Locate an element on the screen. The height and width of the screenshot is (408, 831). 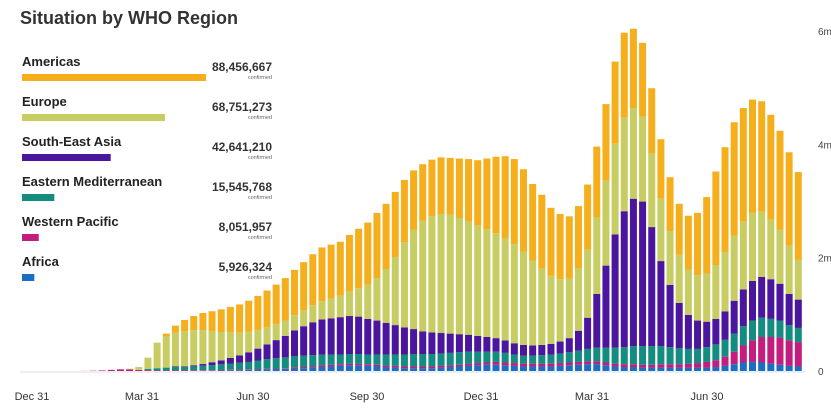
region-value-western-pacific: 8,051,957 is located at coordinates (246, 227).